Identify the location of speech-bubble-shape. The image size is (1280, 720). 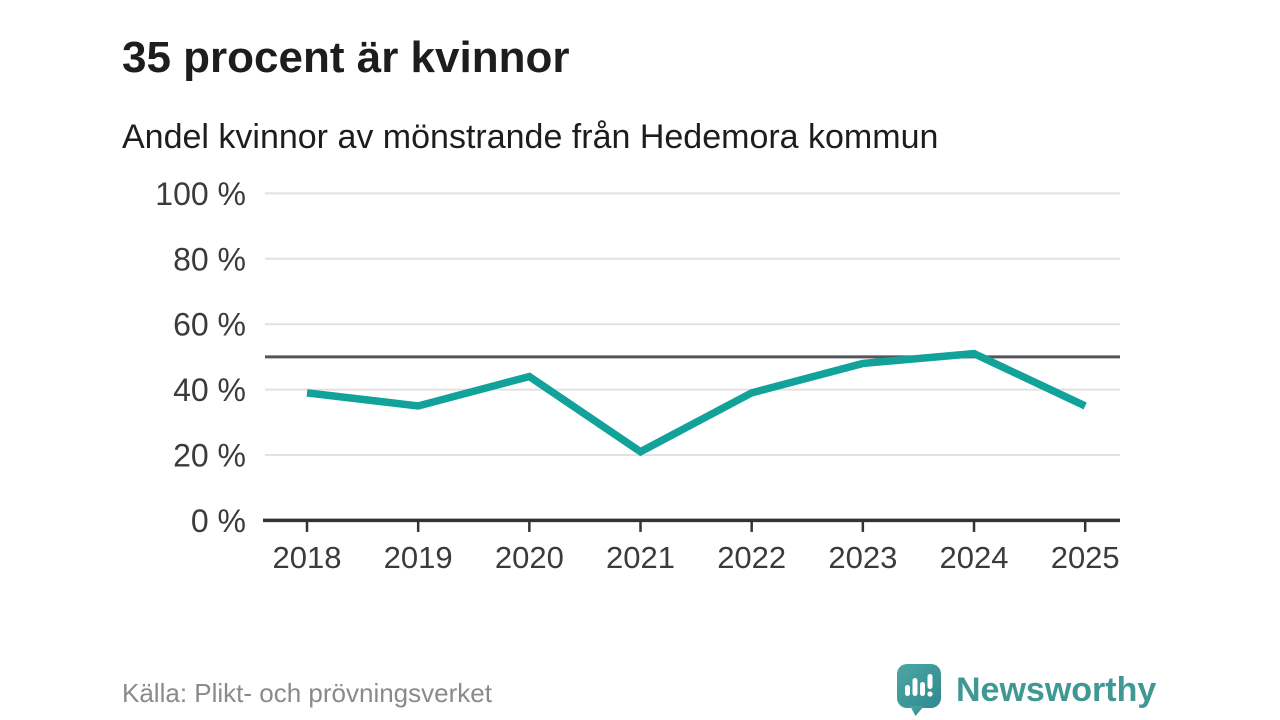
(919, 686).